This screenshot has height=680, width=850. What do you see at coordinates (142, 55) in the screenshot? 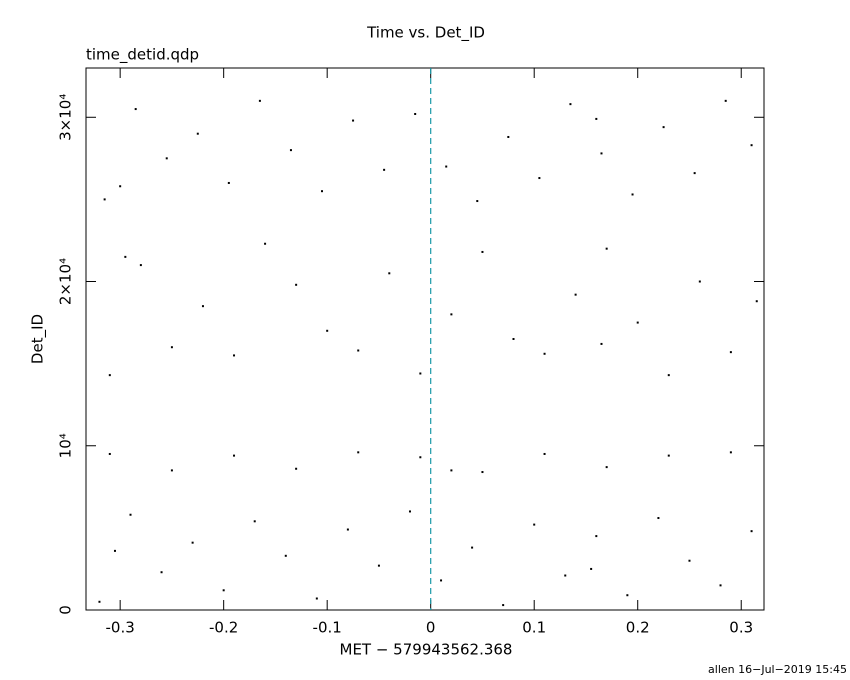
I see `chart-subtitle: time_detid.qdp` at bounding box center [142, 55].